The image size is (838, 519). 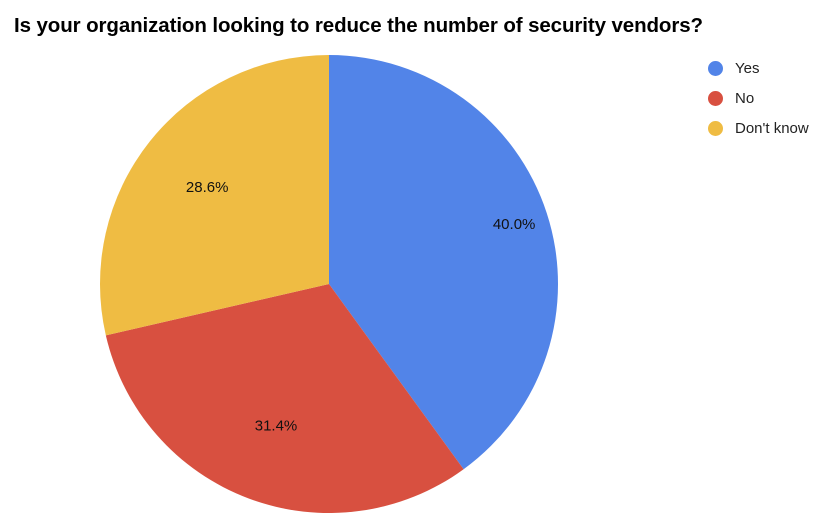 I want to click on legend-item-yes: Yes, so click(x=758, y=68).